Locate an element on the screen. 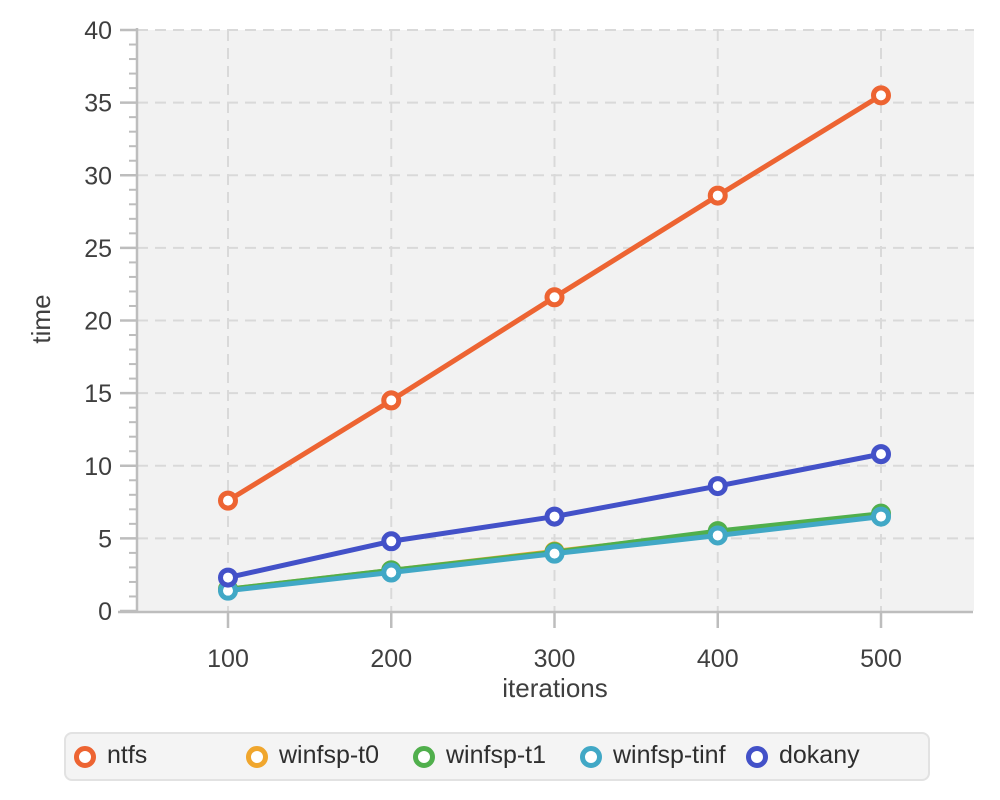 The width and height of the screenshot is (1000, 800). x-tick-label: 300 is located at coordinates (555, 659).